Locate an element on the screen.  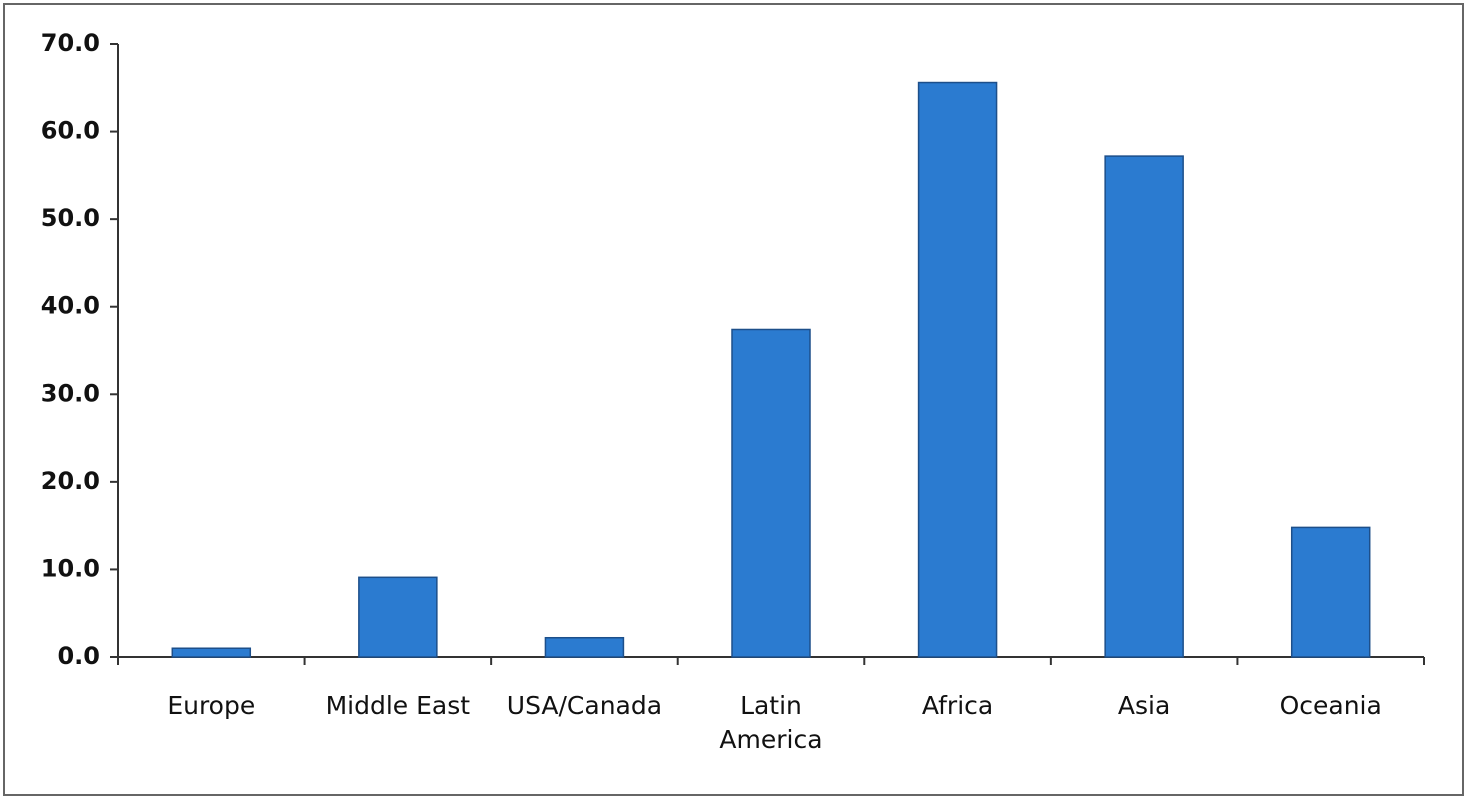
x-tick-label: Oceania is located at coordinates (1330, 705).